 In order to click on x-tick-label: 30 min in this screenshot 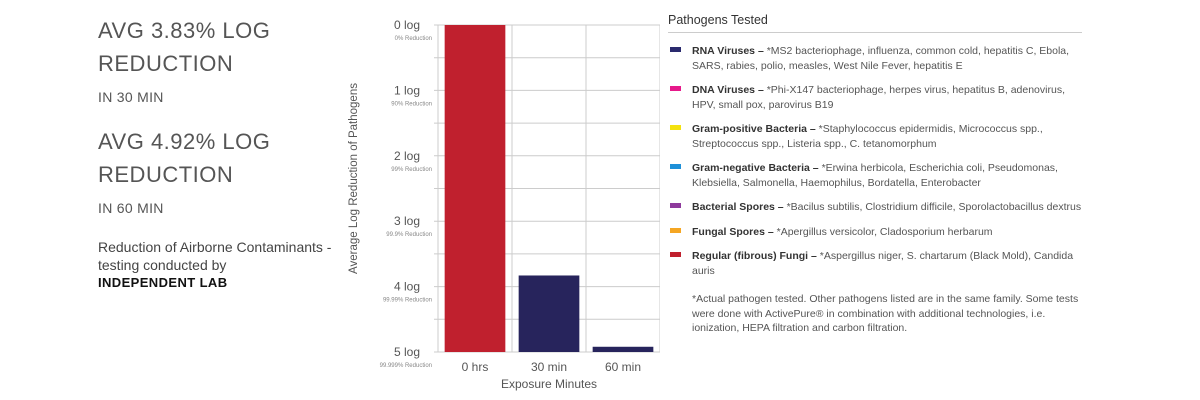, I will do `click(549, 367)`.